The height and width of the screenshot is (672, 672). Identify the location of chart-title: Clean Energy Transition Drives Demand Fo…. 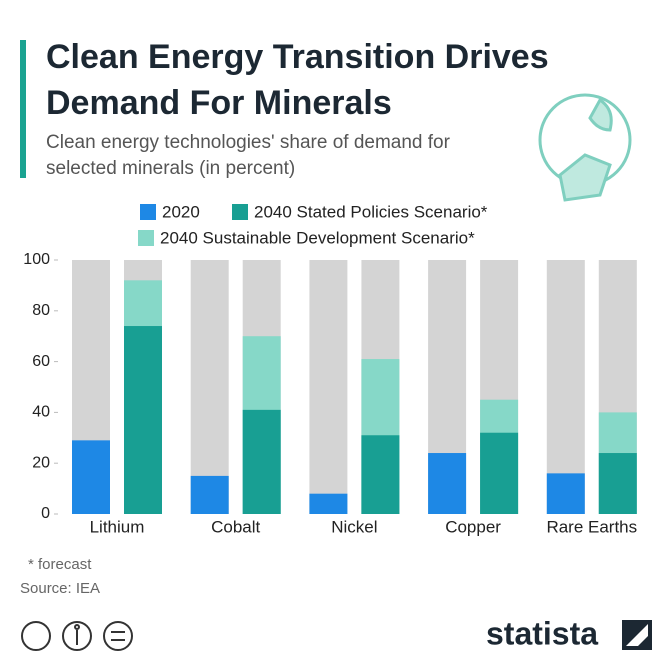
(297, 80).